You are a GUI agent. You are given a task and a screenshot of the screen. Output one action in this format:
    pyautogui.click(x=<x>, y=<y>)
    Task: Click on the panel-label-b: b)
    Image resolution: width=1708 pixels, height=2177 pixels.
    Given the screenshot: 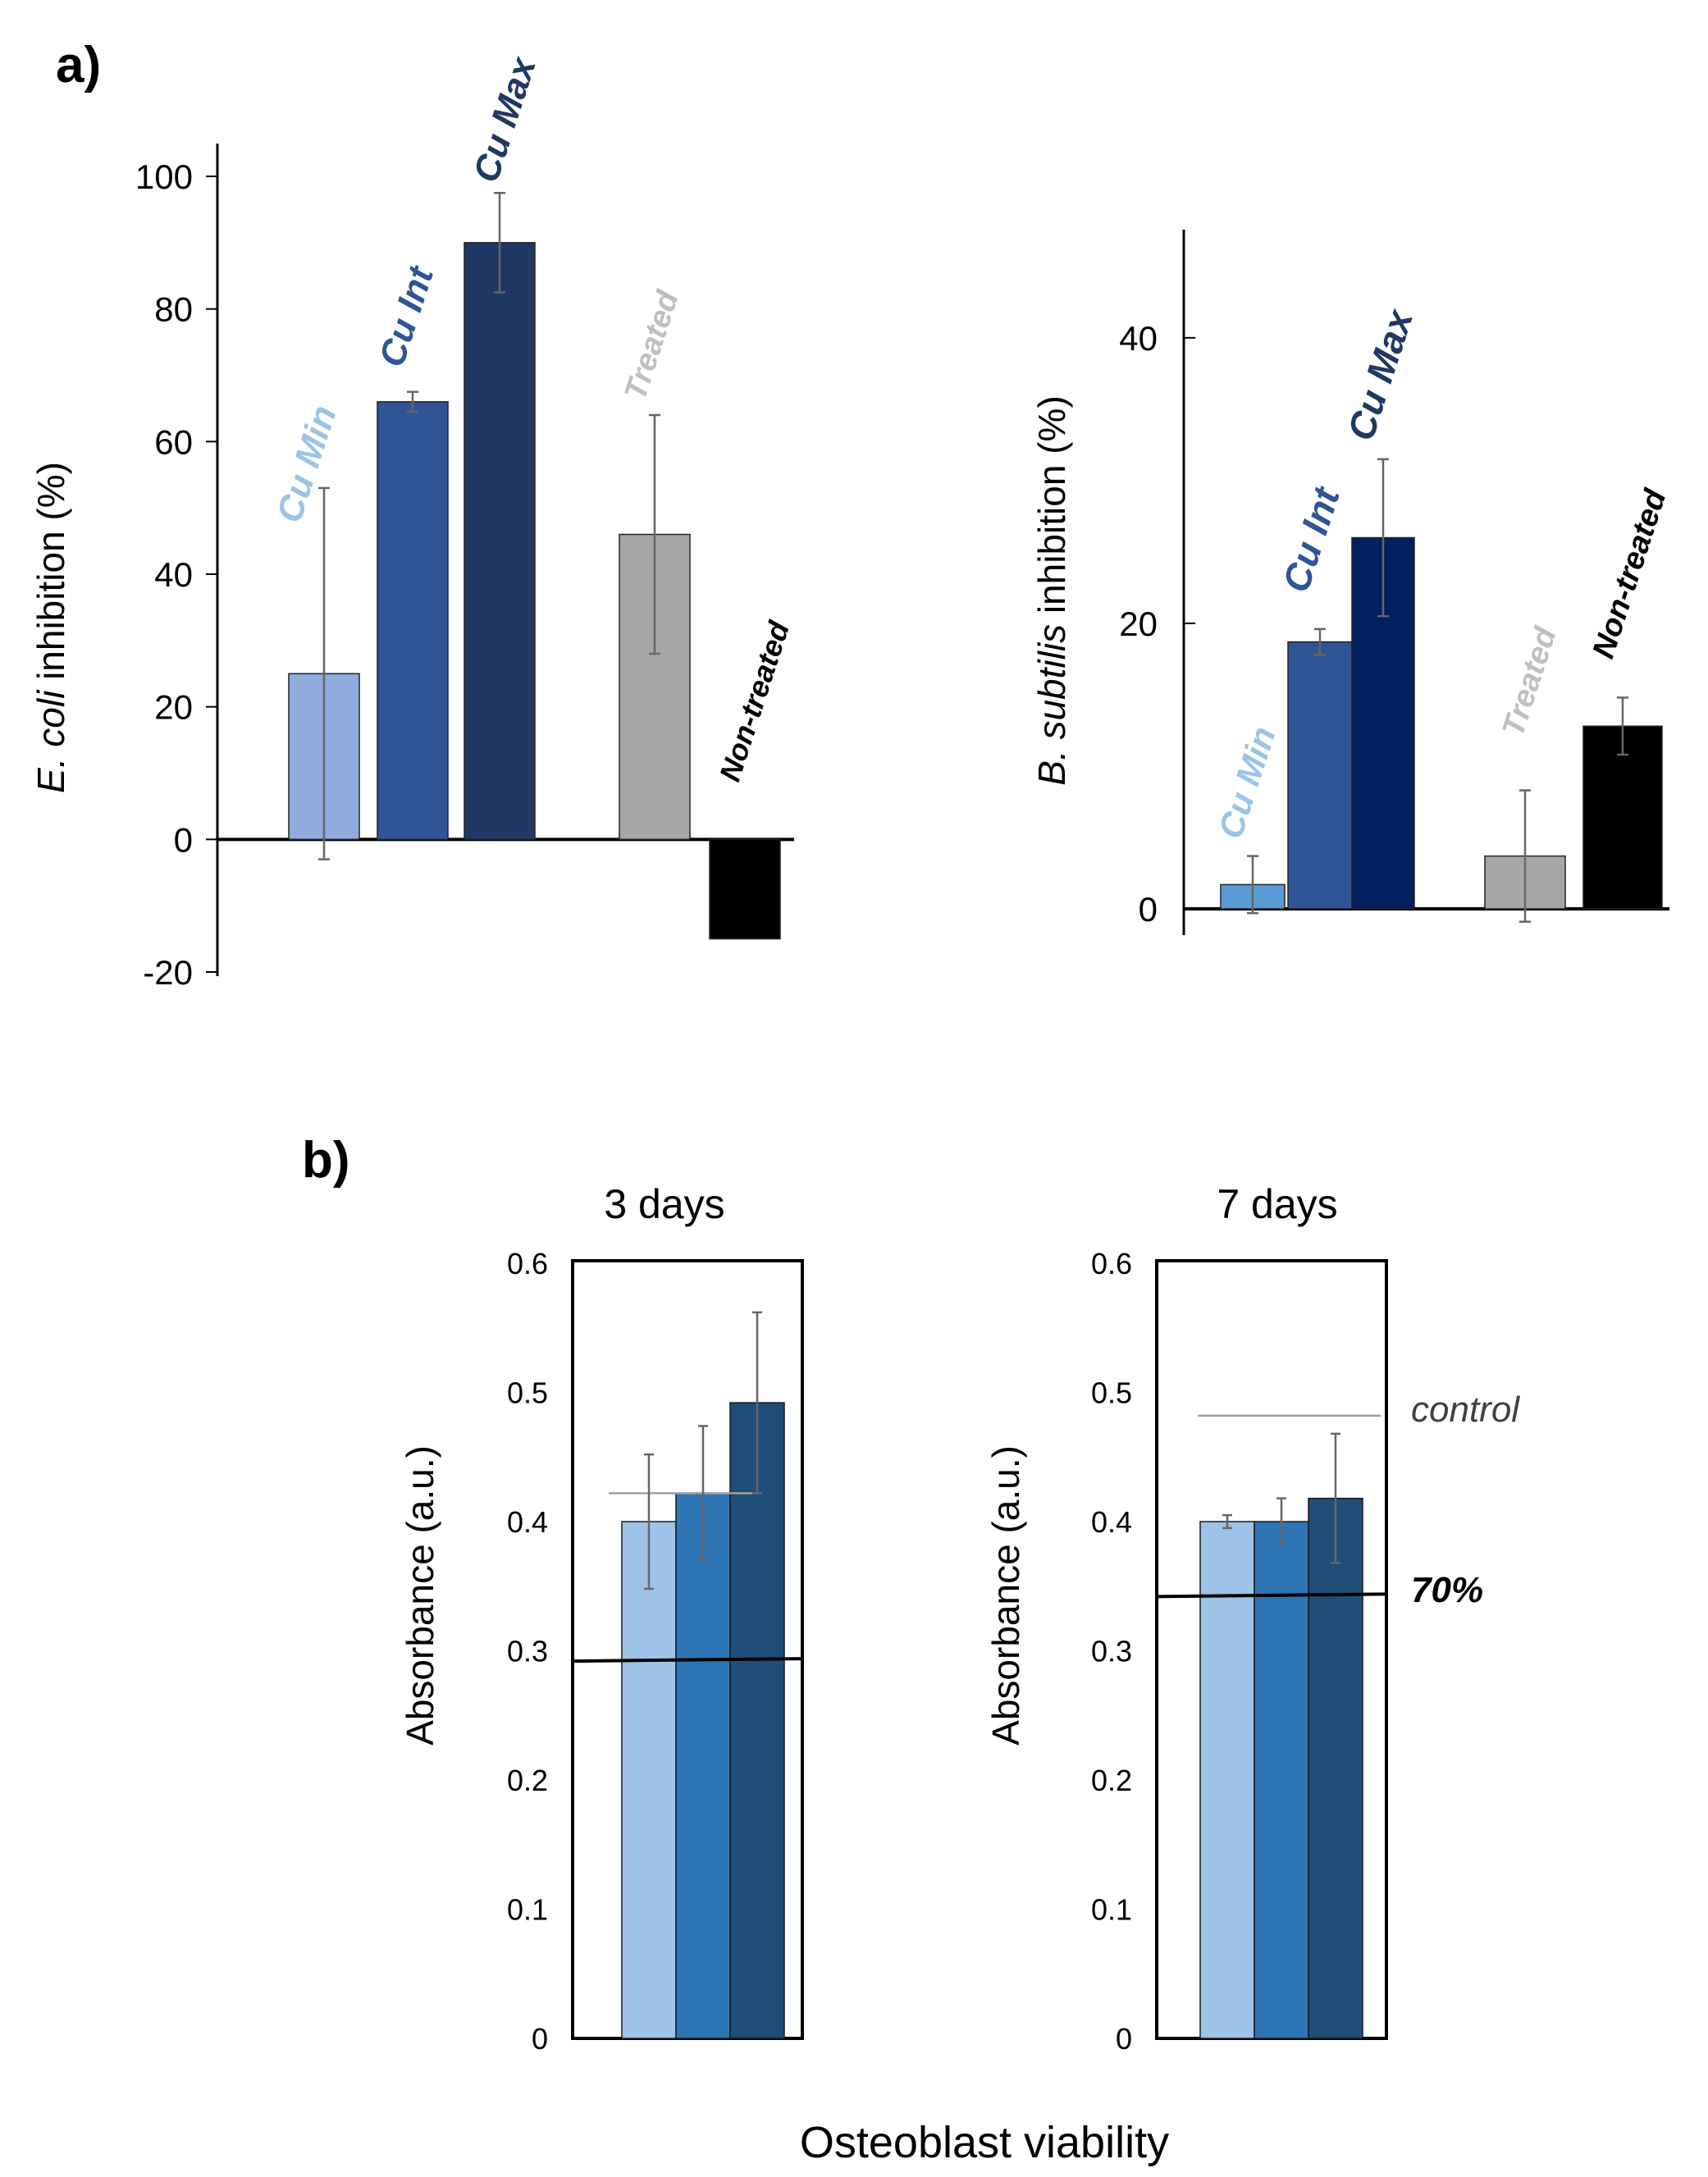 What is the action you would take?
    pyautogui.click(x=326, y=1161)
    